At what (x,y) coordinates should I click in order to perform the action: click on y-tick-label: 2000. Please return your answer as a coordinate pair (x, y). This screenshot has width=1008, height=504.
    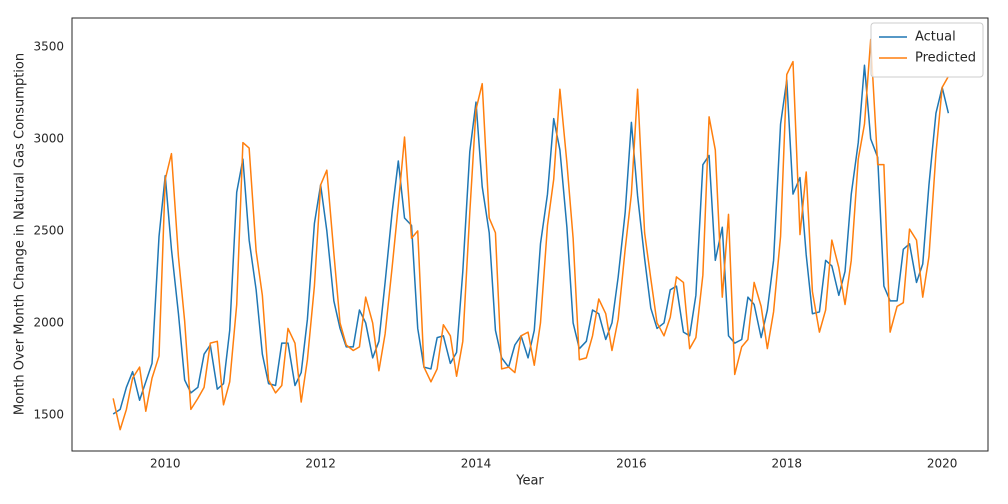
    Looking at the image, I should click on (48, 322).